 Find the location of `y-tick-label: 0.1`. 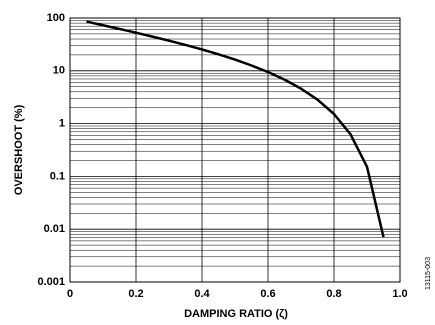

y-tick-label: 0.1 is located at coordinates (57, 176).